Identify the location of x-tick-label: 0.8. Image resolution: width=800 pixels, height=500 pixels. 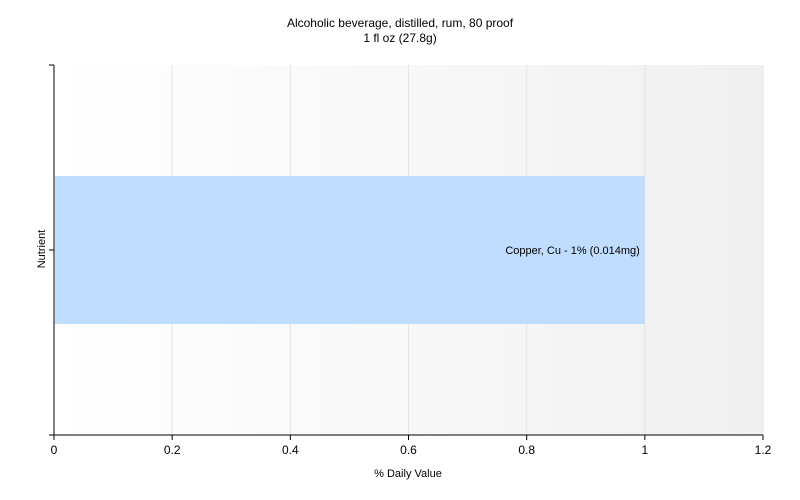
(526, 450).